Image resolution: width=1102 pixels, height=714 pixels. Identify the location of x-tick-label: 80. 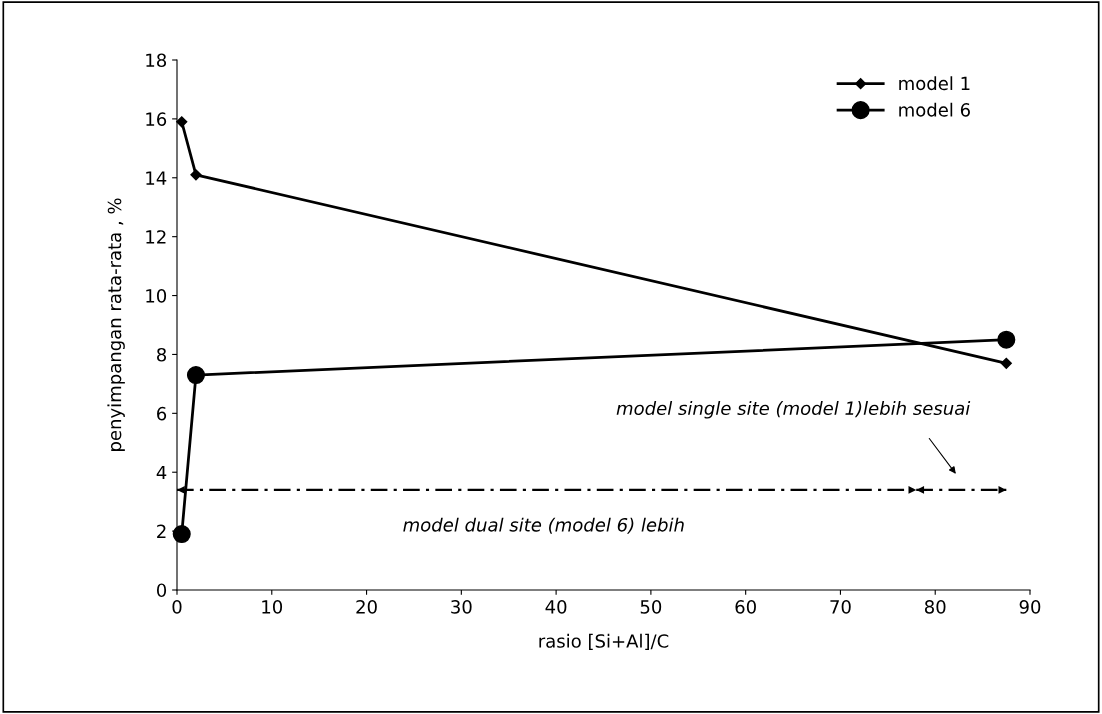
(935, 607).